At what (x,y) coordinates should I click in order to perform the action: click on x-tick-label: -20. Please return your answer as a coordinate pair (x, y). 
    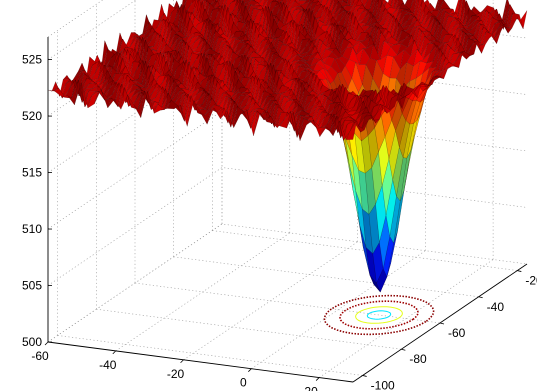
    Looking at the image, I should click on (176, 374).